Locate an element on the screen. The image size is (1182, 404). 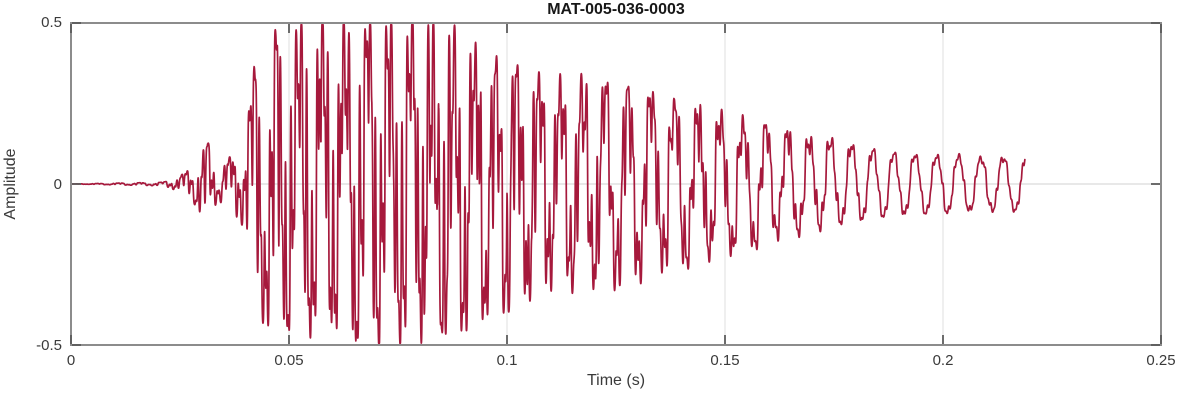
x-tick-label-015: 0.15 is located at coordinates (725, 360).